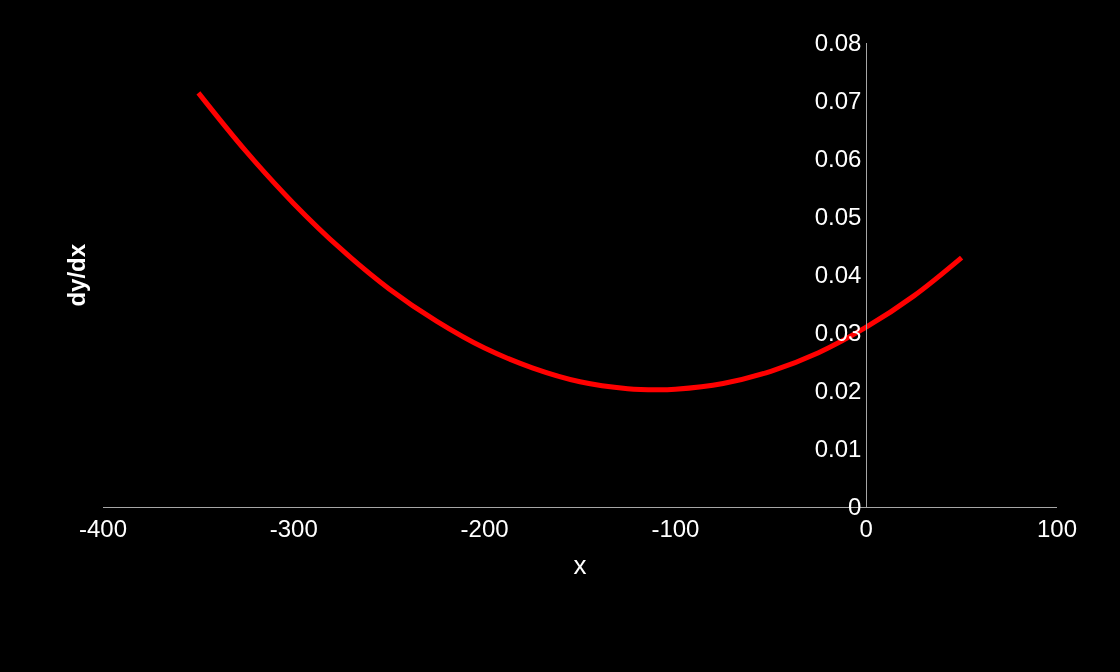 The height and width of the screenshot is (672, 1120). I want to click on y-tick-label: 0.05, so click(838, 217).